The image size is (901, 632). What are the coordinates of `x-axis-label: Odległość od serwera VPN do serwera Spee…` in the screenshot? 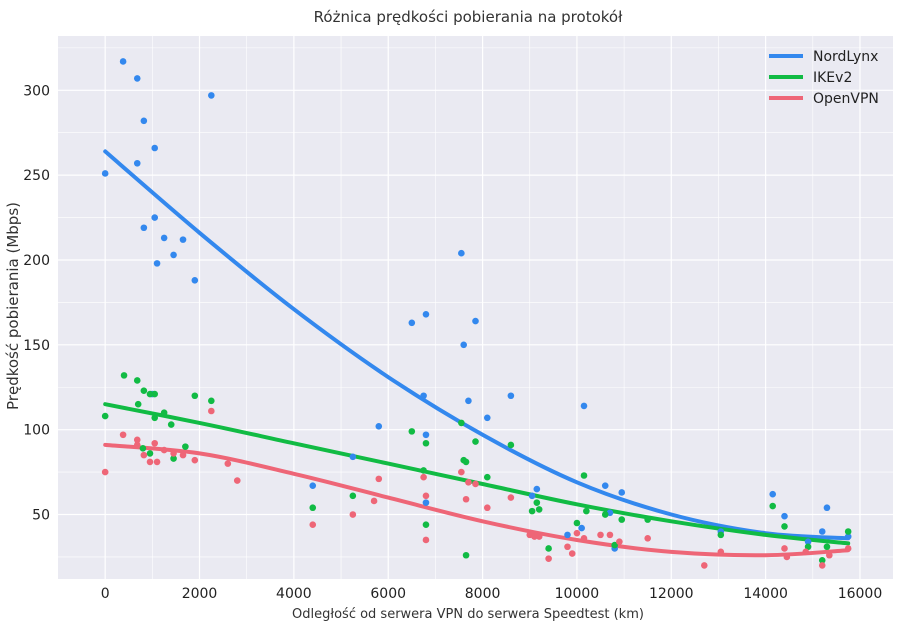 It's located at (468, 614).